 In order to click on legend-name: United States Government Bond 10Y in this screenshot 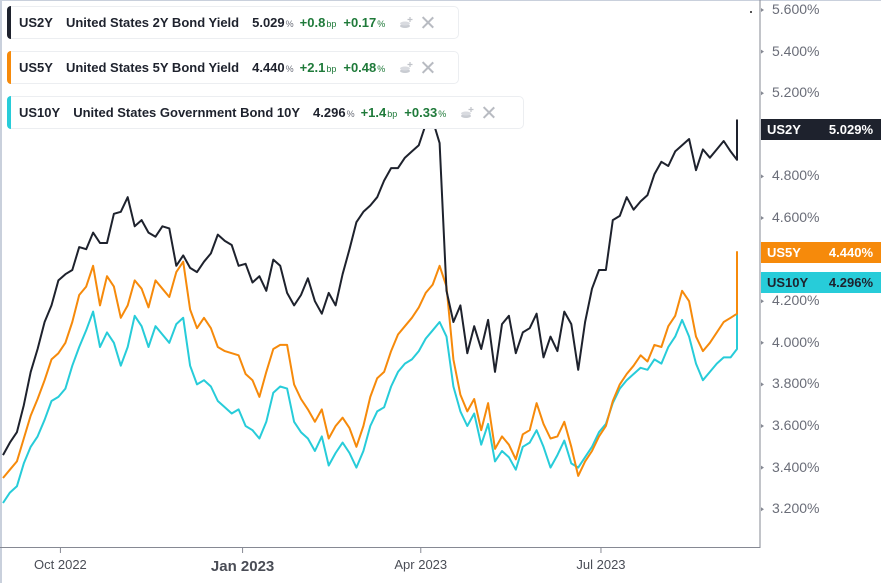, I will do `click(187, 112)`.